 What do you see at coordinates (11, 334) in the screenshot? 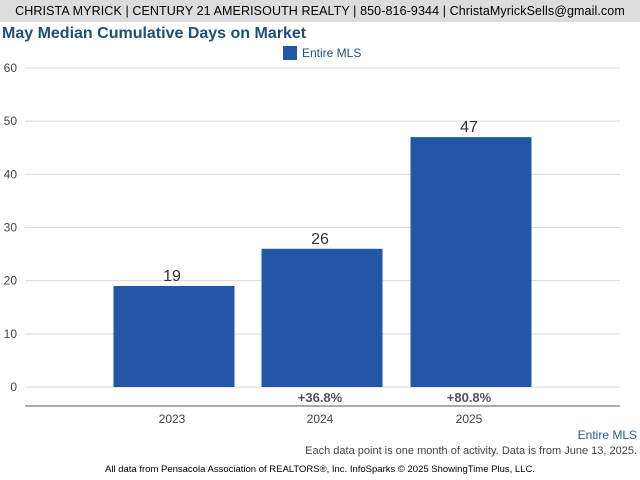
I see `y-tick-label: 10` at bounding box center [11, 334].